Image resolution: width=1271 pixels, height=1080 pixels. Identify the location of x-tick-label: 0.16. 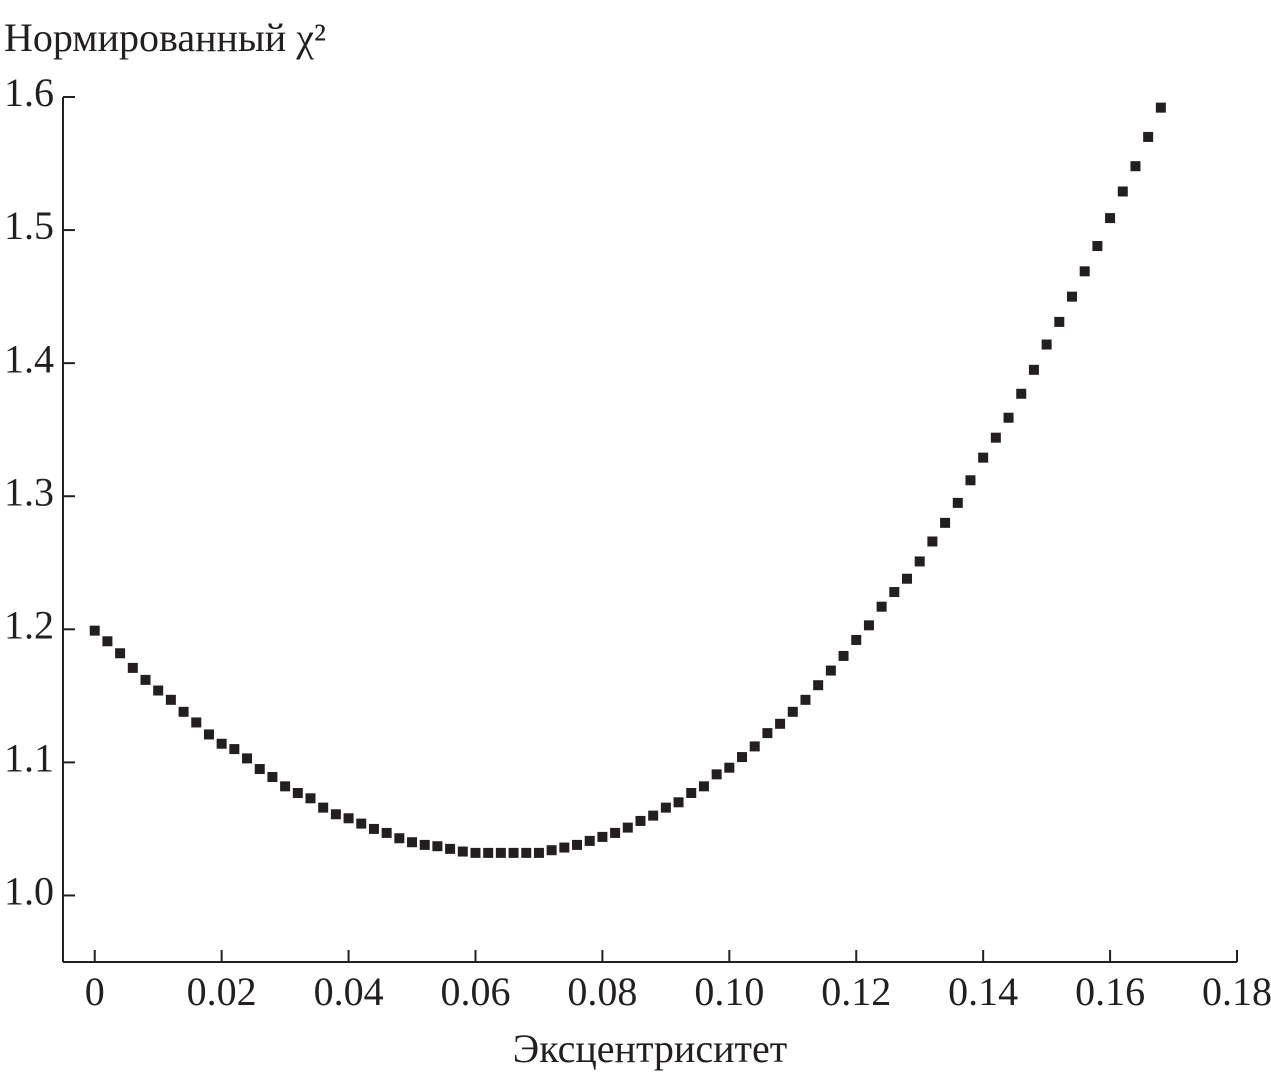
(1110, 991).